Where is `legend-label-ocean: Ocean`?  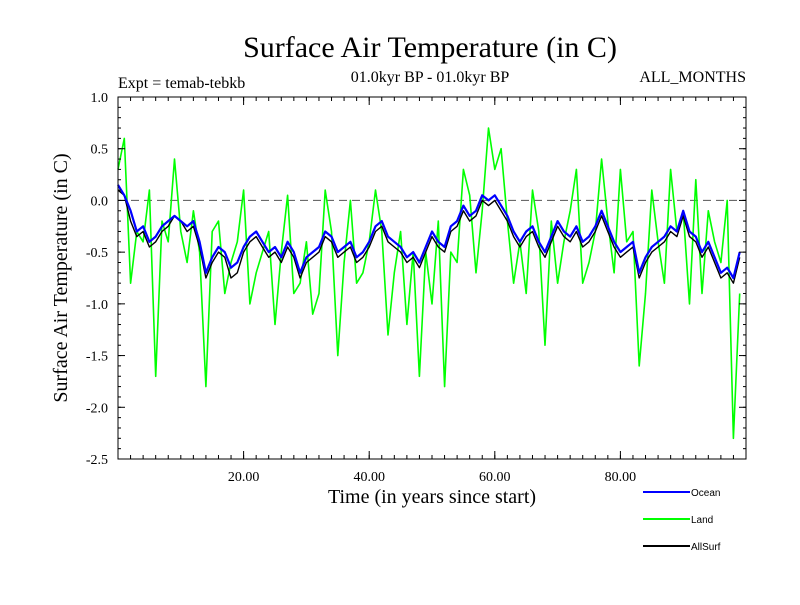
legend-label-ocean: Ocean is located at coordinates (705, 493).